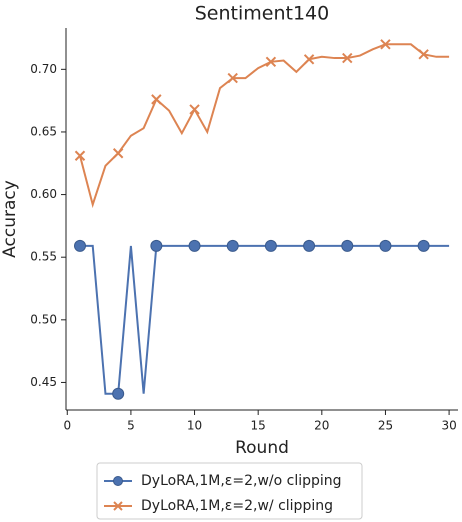 Image resolution: width=462 pixels, height=522 pixels. I want to click on y-tick-label: 0.50, so click(43, 319).